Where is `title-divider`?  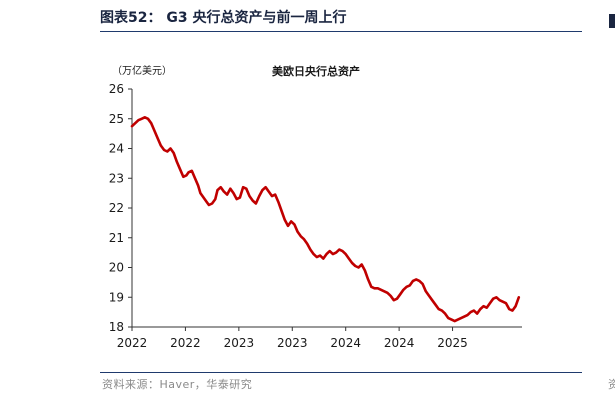 title-divider is located at coordinates (341, 31).